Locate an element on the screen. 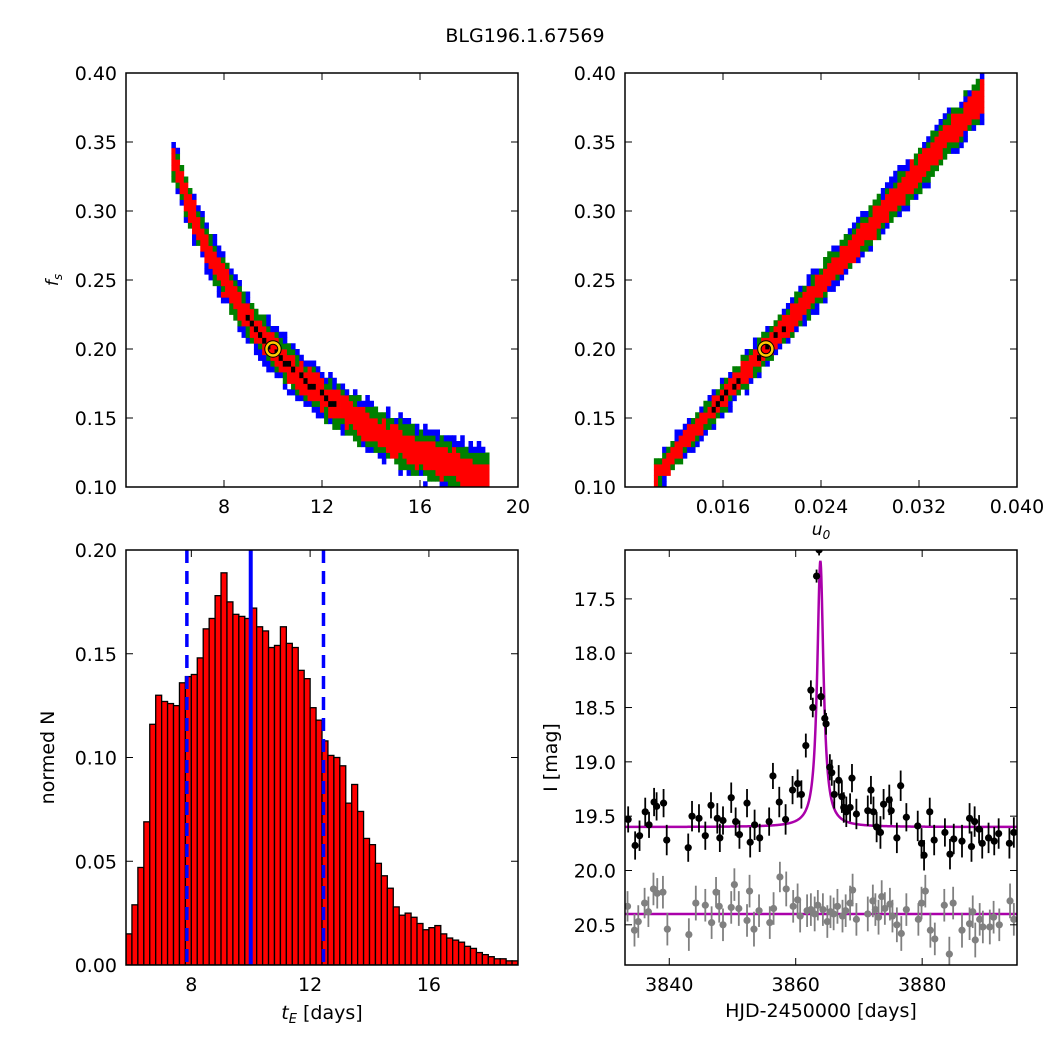 Image resolution: width=1050 pixels, height=1050 pixels. best-fit-marker-ring-inner is located at coordinates (766, 349).